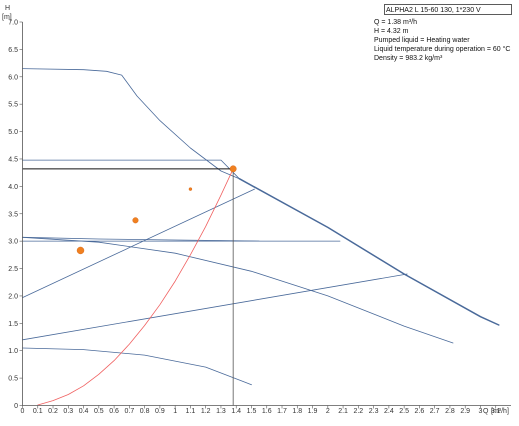 Image resolution: width=519 pixels, height=426 pixels. I want to click on data-points, so click(156, 210).